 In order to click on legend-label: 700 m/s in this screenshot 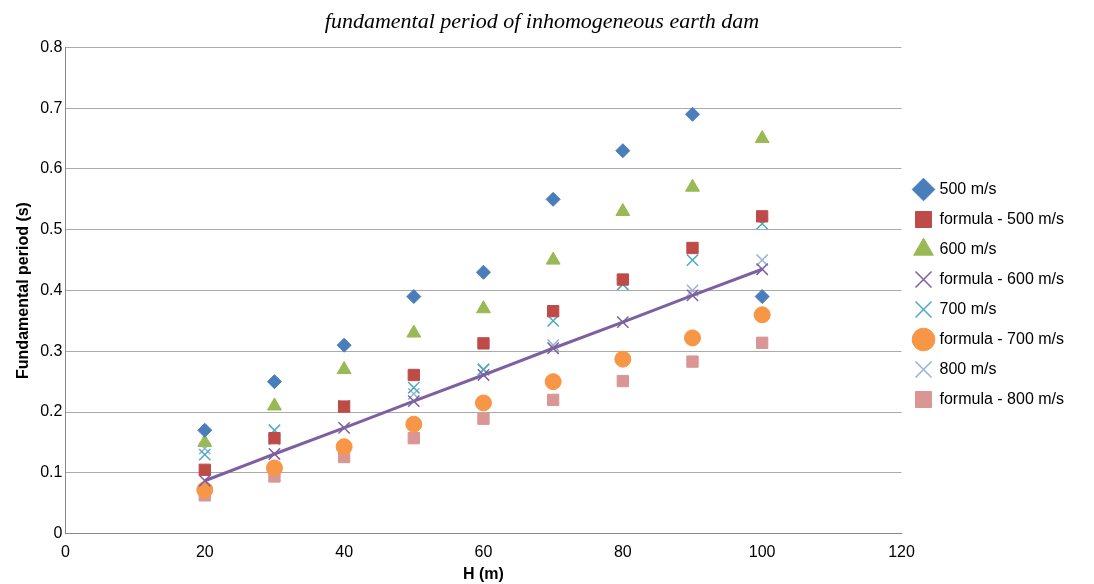, I will do `click(968, 308)`.